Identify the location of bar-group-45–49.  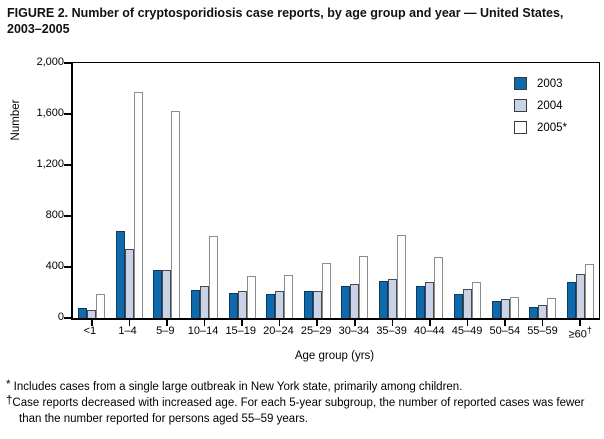
(468, 300).